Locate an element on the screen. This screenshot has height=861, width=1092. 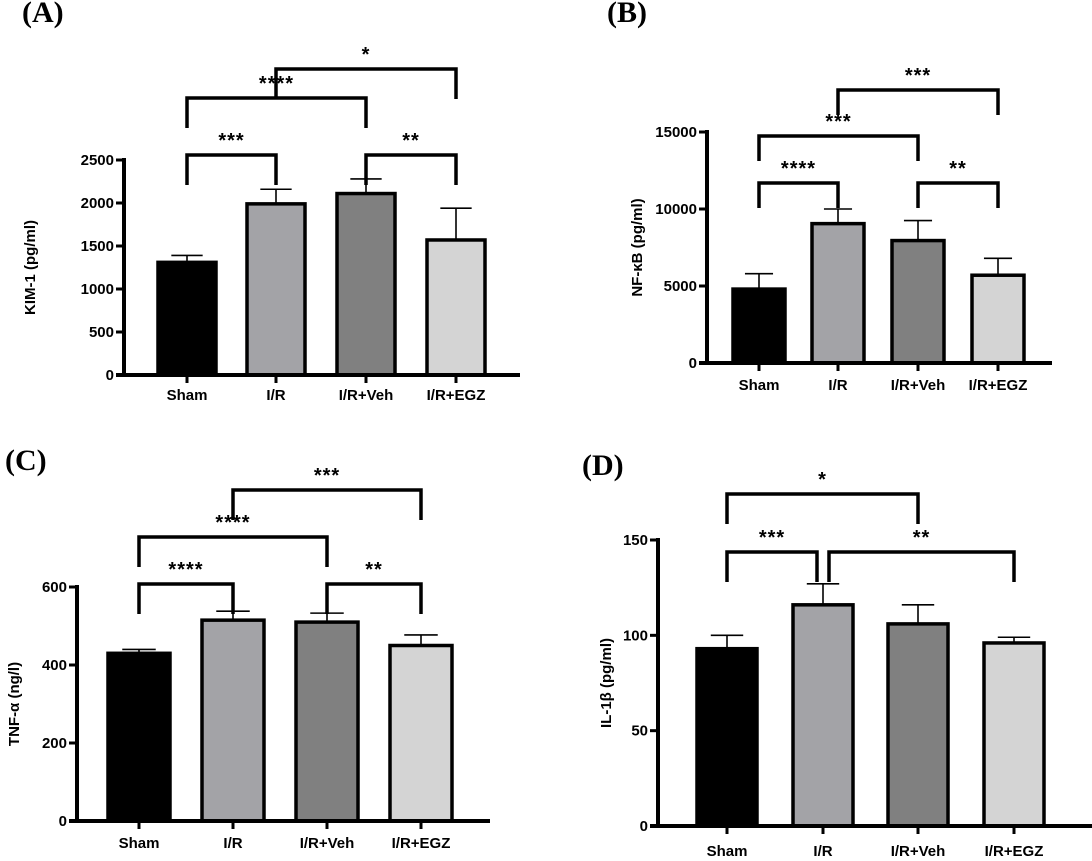
y-tick-label: 2000 is located at coordinates (97, 203).